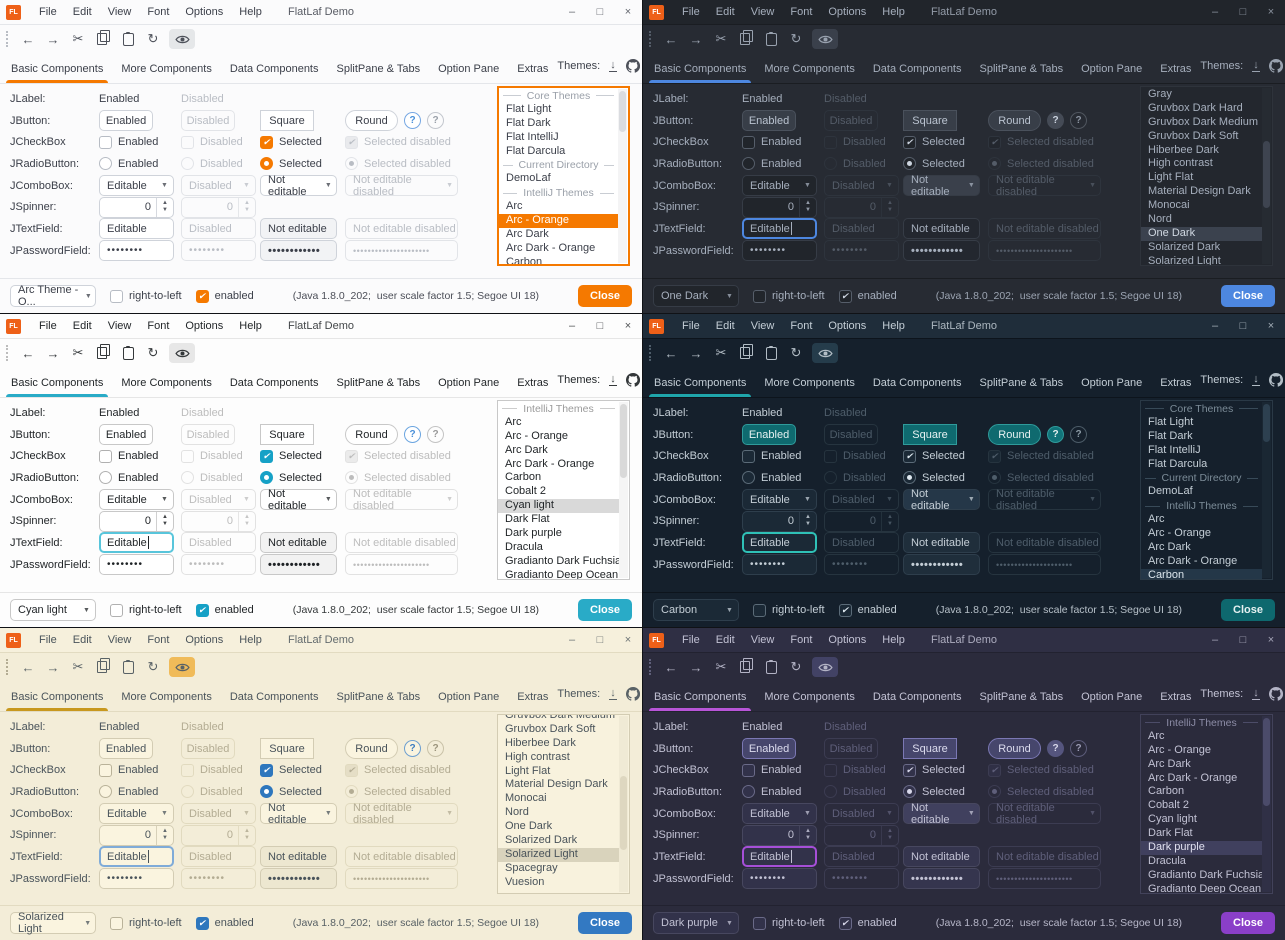 The height and width of the screenshot is (940, 1285). What do you see at coordinates (1021, 383) in the screenshot?
I see `tab: SplitPane & Tabs` at bounding box center [1021, 383].